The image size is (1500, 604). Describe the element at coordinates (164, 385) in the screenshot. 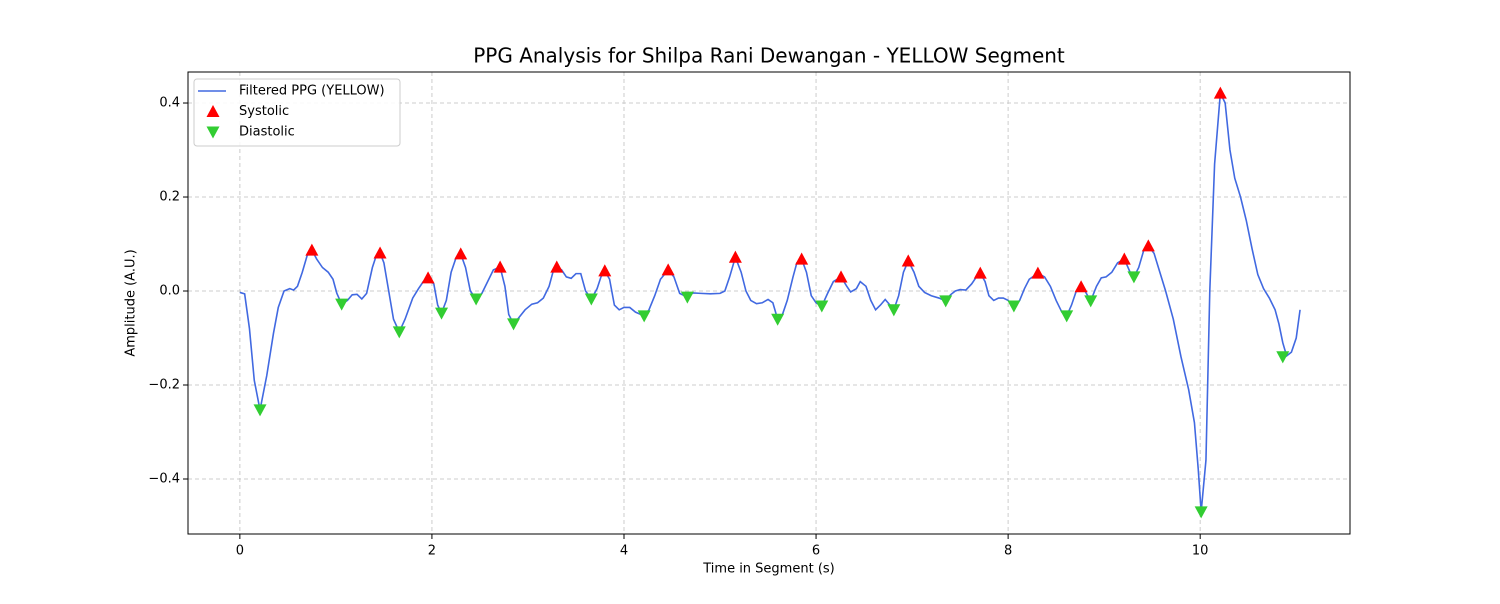

I see `y-tick-label: −0.2` at that location.